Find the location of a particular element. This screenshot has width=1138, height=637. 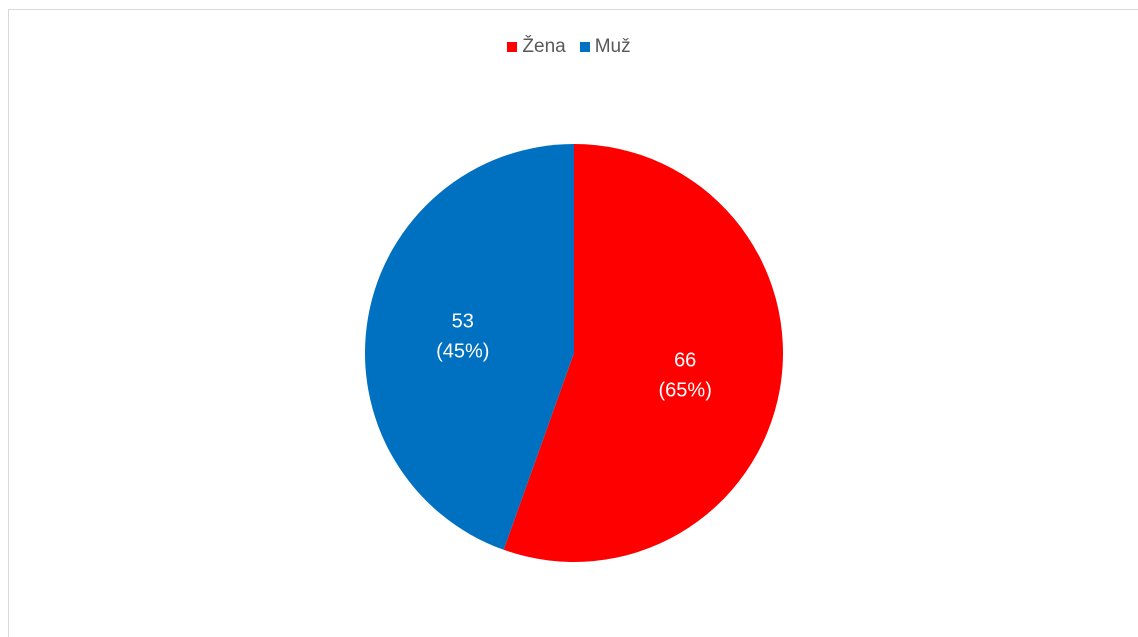

data-label-value-zena: 66 is located at coordinates (685, 360).